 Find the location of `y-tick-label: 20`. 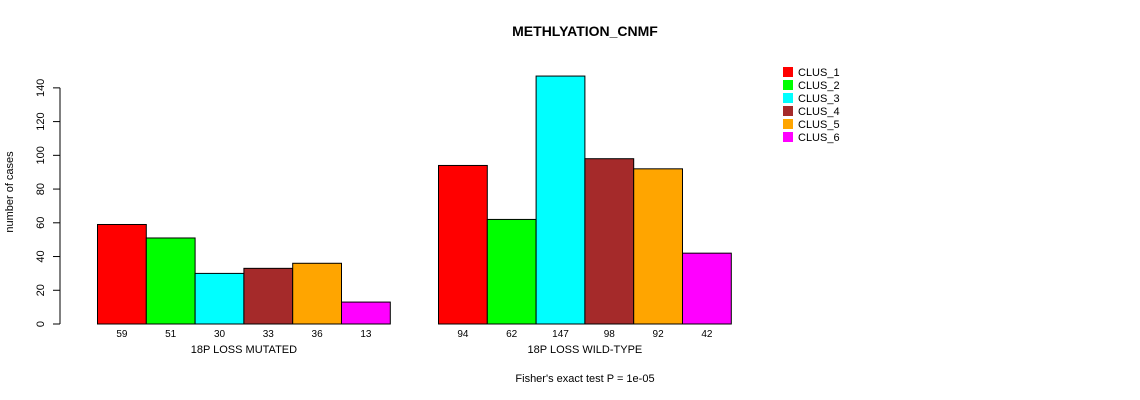

y-tick-label: 20 is located at coordinates (41, 290).